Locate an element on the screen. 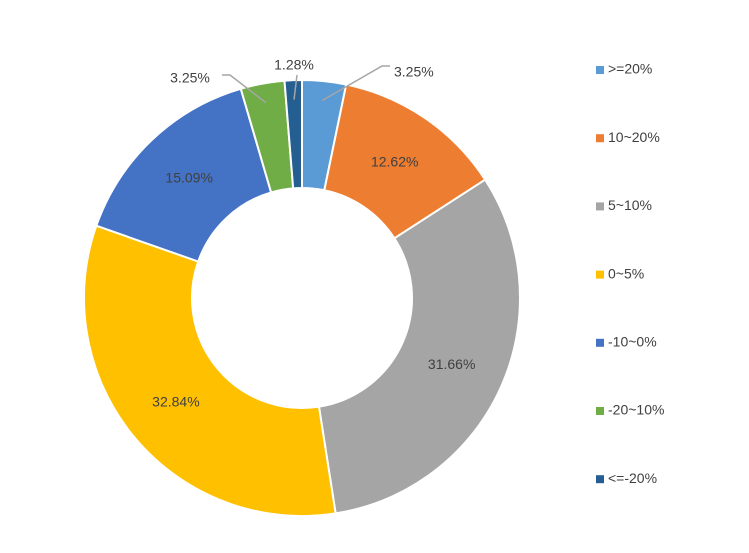 The width and height of the screenshot is (749, 553). legend-item-gte-20pct: >=20% is located at coordinates (624, 69).